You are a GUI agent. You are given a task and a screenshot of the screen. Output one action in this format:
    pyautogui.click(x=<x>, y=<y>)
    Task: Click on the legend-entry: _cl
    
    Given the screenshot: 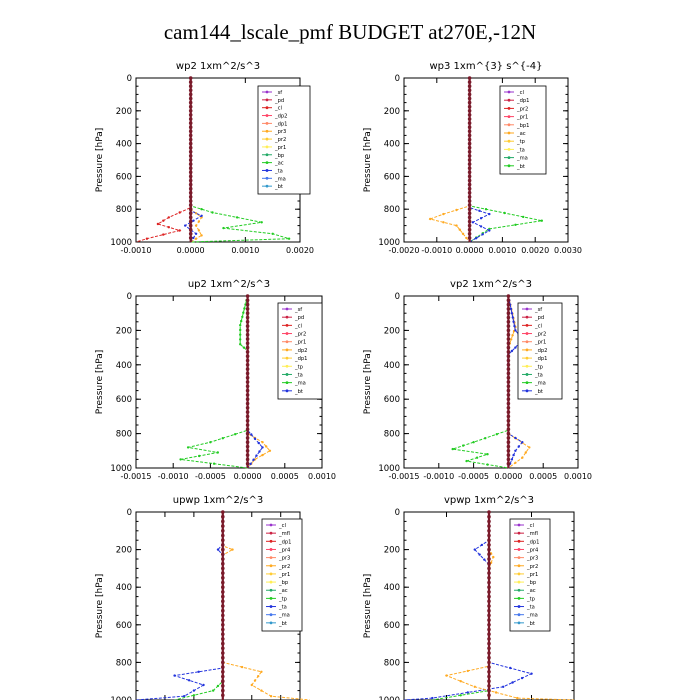 What is the action you would take?
    pyautogui.click(x=530, y=526)
    